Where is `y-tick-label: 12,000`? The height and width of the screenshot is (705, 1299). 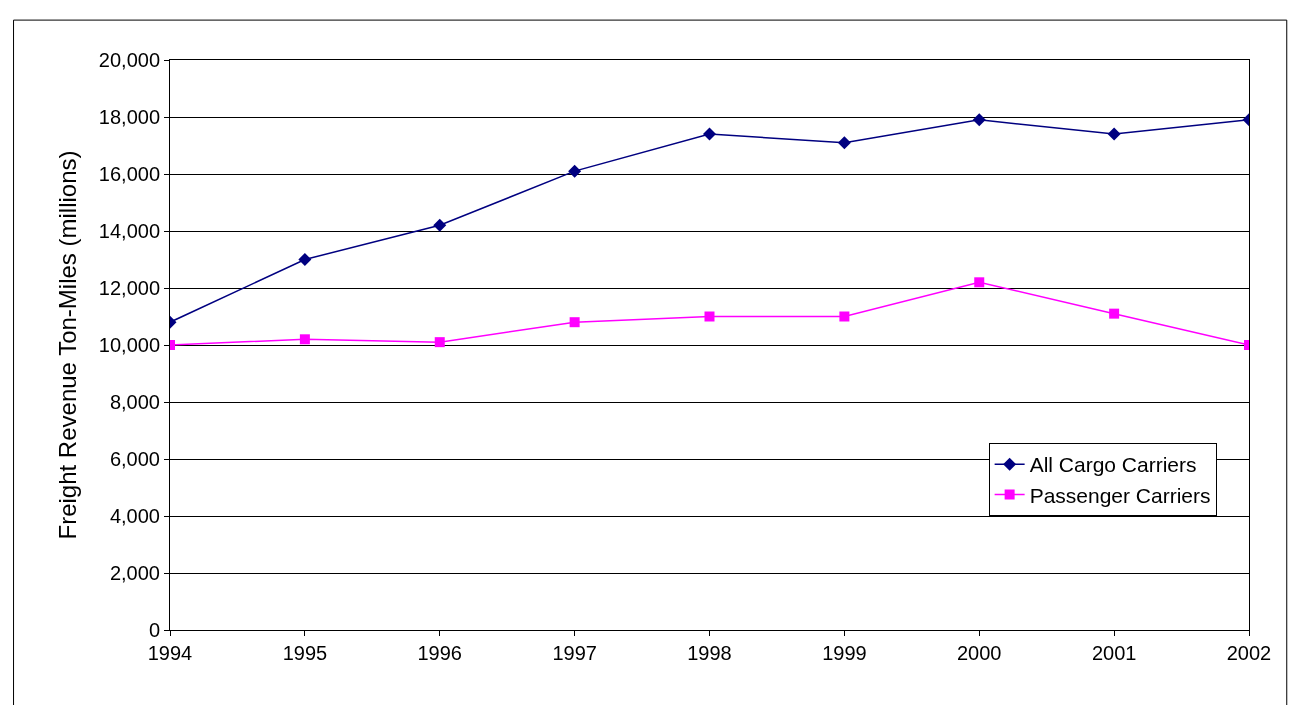
y-tick-label: 12,000 is located at coordinates (129, 288).